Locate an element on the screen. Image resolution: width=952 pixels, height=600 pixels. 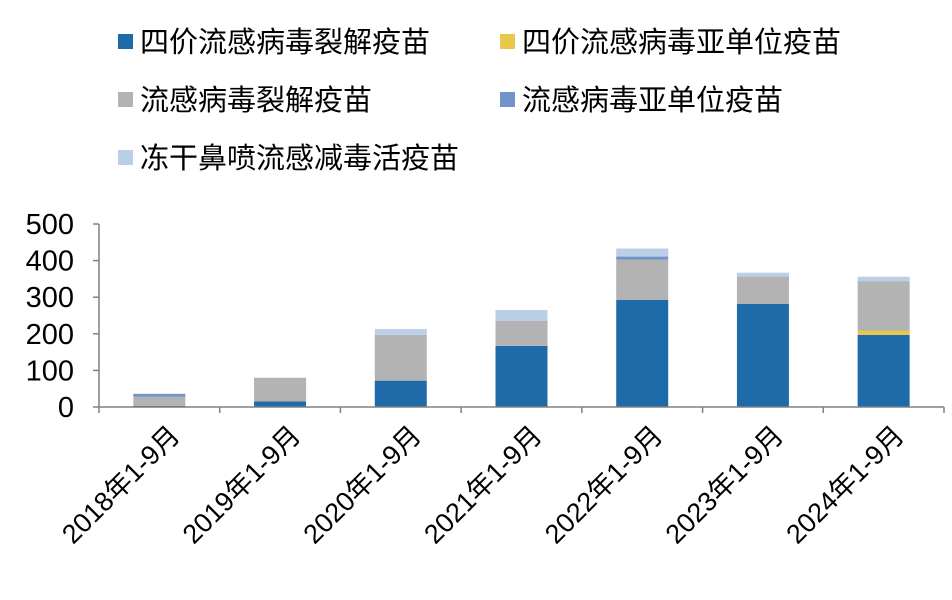
legend-item: 四价流感病毒亚单位疫苗 is located at coordinates (670, 42).